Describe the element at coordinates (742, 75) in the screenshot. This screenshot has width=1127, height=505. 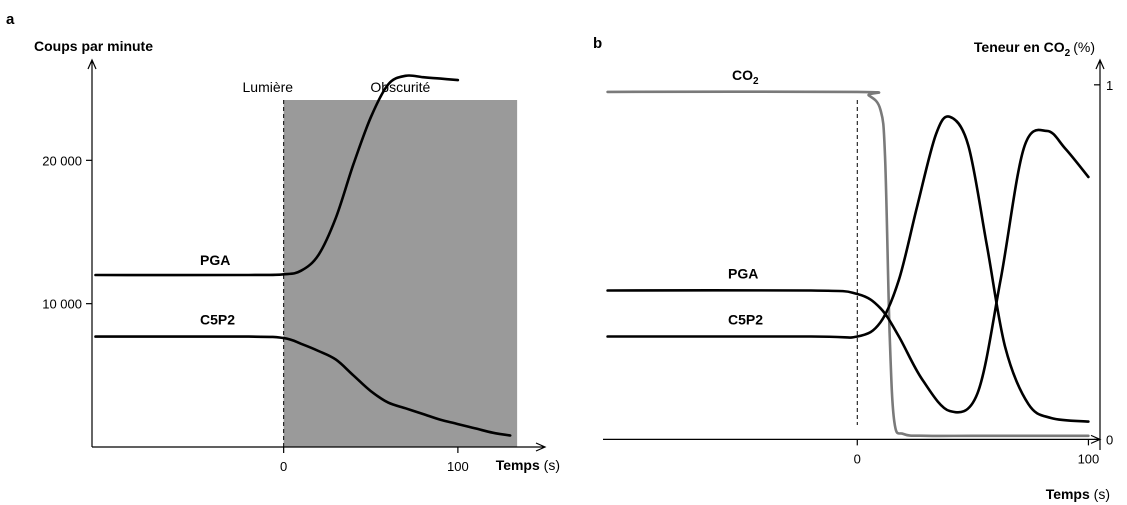
I see `series-label-co2-text: CO` at that location.